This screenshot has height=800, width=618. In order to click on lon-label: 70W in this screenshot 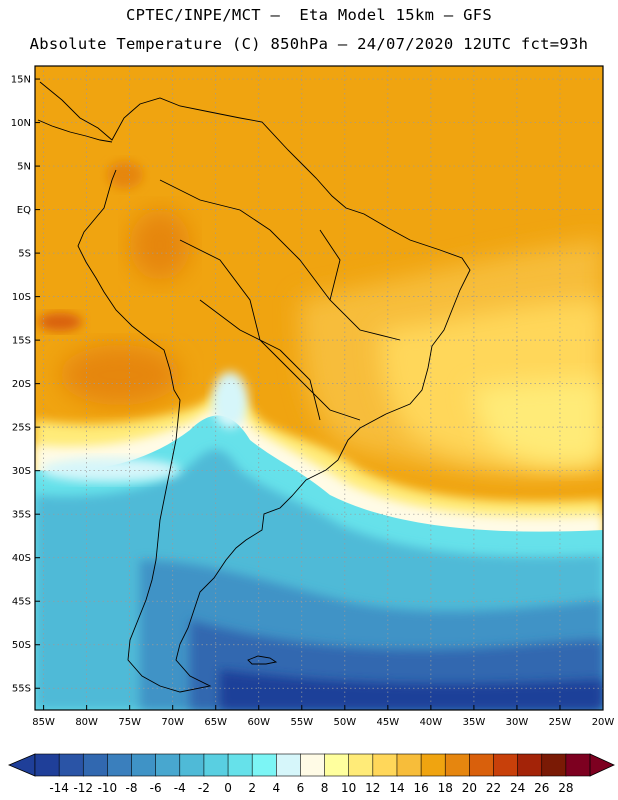, I will do `click(172, 722)`.